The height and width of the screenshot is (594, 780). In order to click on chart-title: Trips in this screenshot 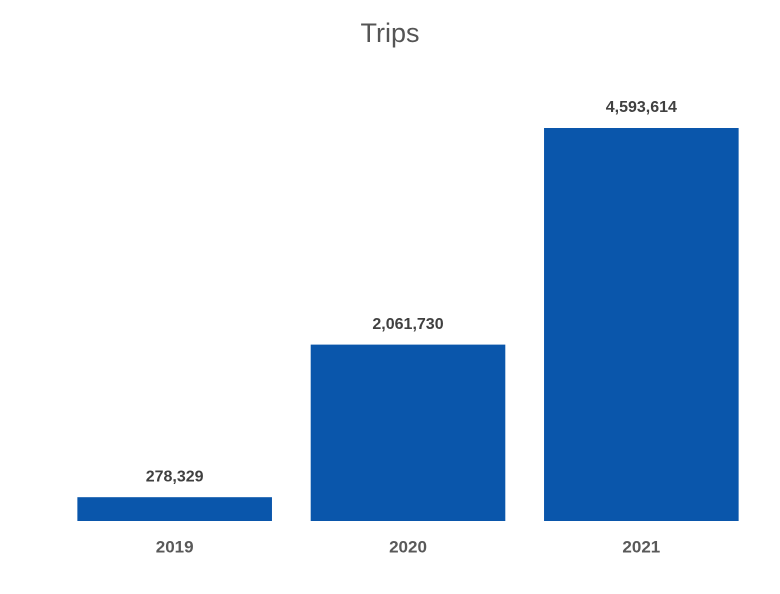, I will do `click(390, 33)`.